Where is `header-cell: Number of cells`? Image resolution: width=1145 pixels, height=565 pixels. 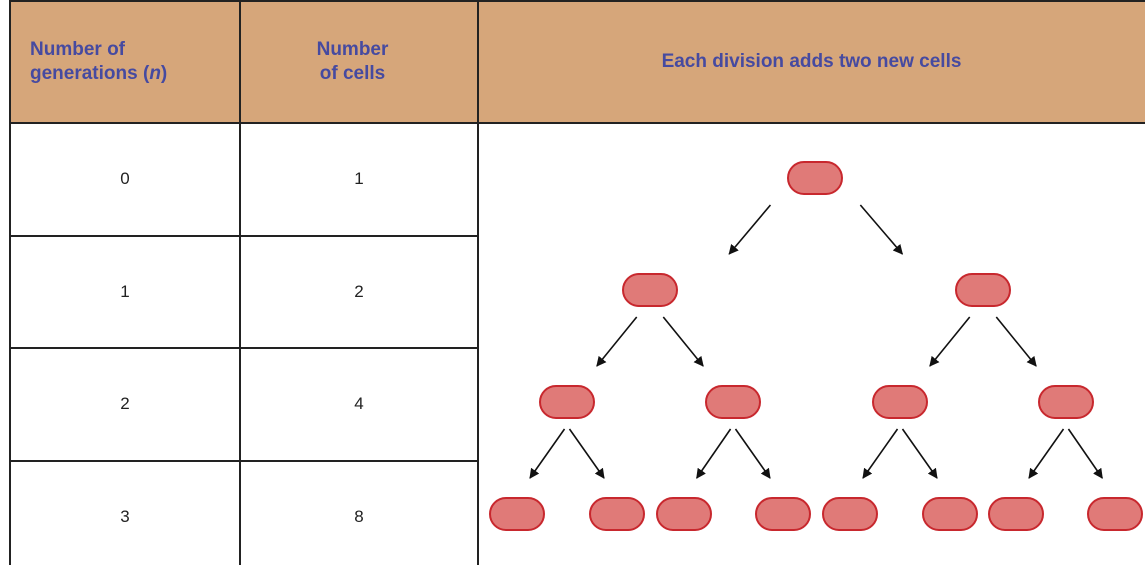
header-cell: Number of cells is located at coordinates (359, 61).